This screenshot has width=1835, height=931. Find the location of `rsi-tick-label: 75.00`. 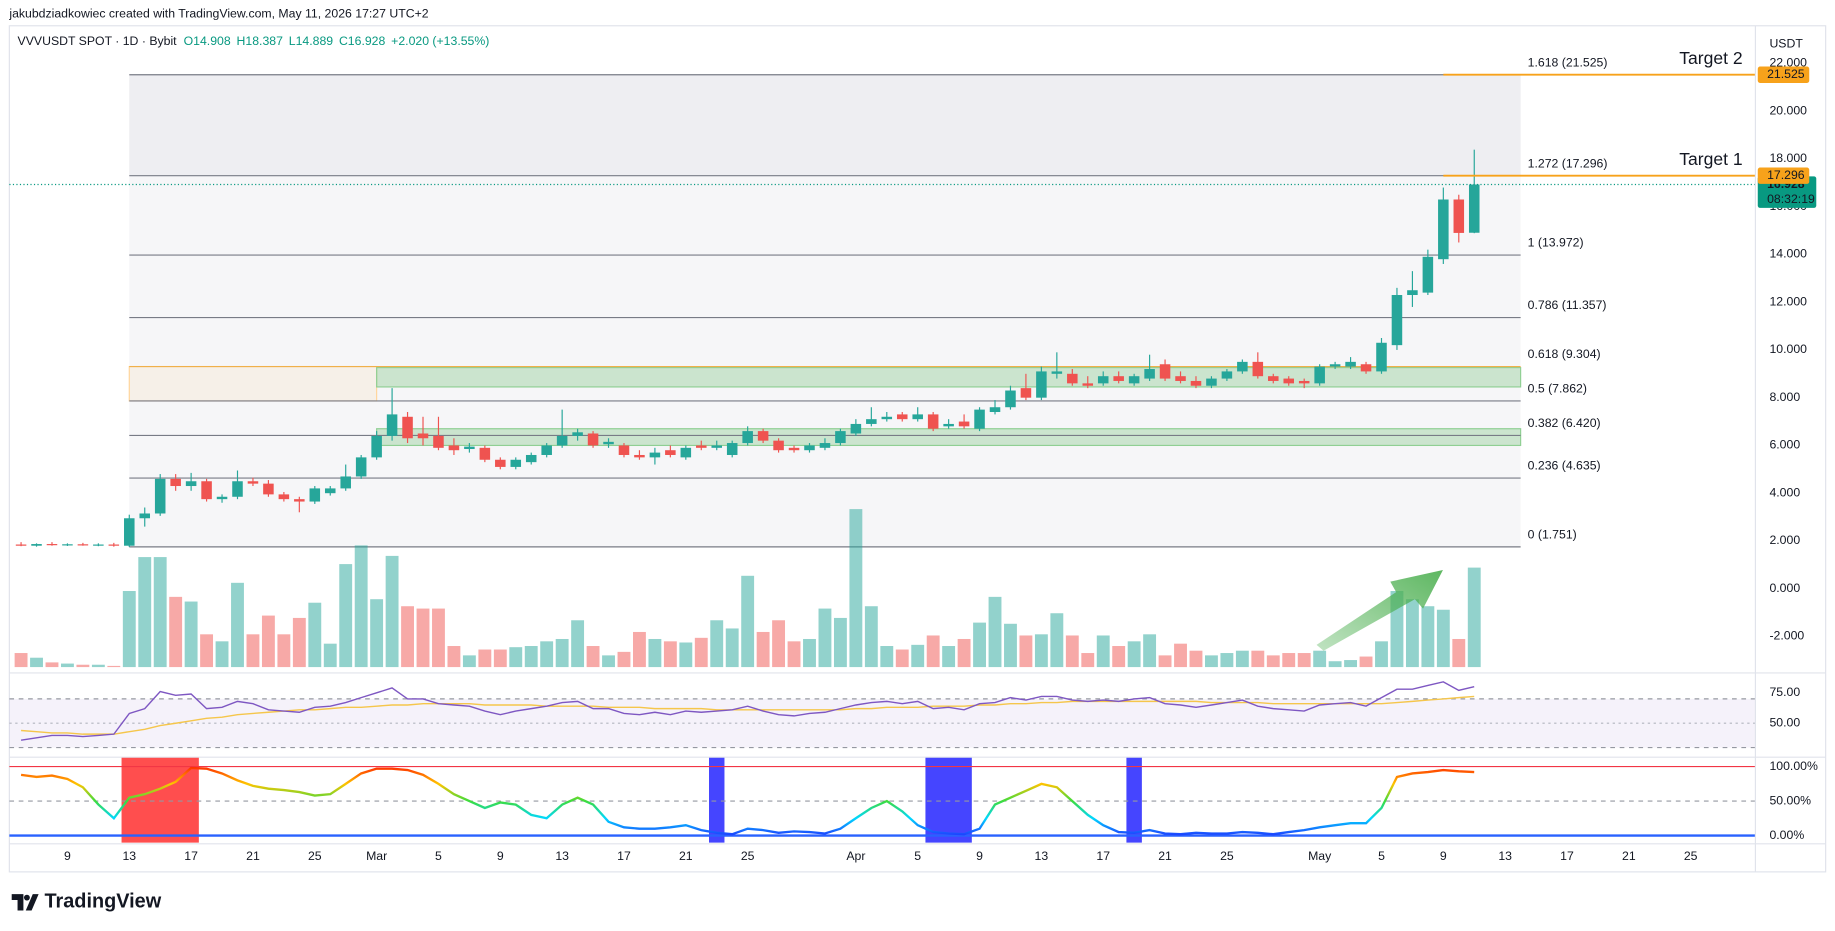

rsi-tick-label: 75.00 is located at coordinates (1784, 692).